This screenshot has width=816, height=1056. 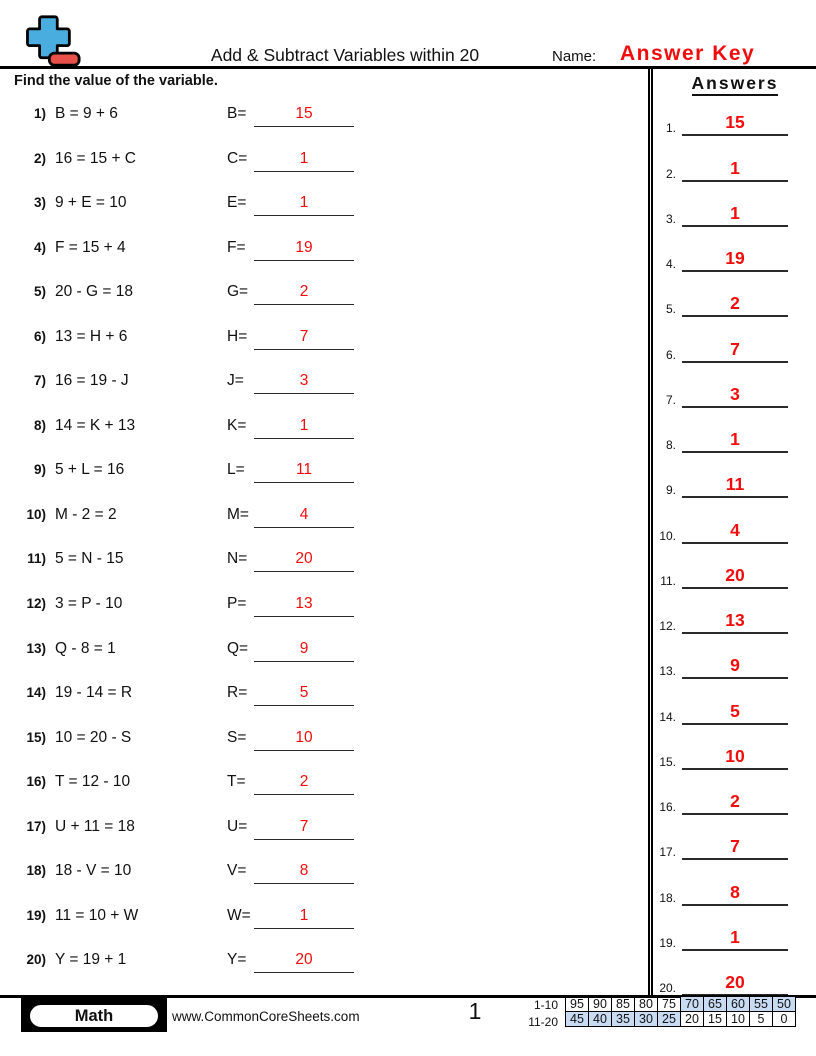 What do you see at coordinates (64, 59) in the screenshot?
I see `minus-icon` at bounding box center [64, 59].